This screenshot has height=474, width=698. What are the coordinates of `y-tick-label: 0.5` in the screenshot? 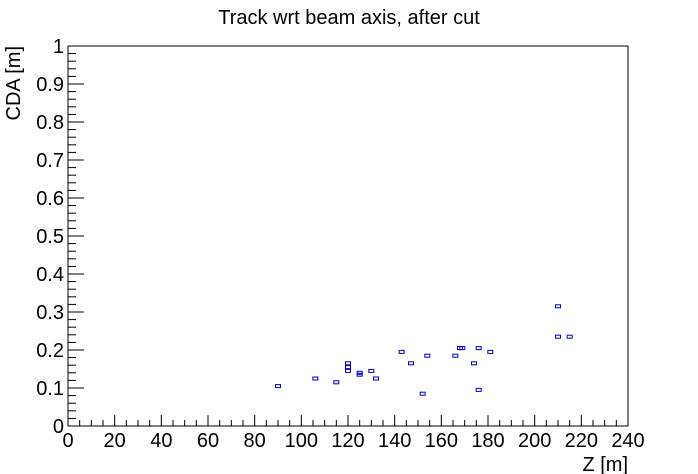 It's located at (50, 237).